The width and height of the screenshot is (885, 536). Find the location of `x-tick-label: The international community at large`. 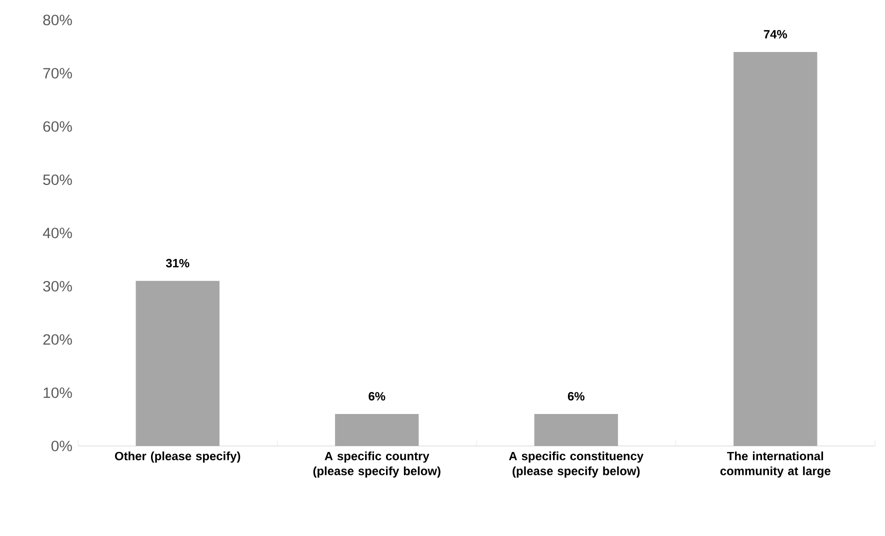

x-tick-label: The international community at large is located at coordinates (775, 465).